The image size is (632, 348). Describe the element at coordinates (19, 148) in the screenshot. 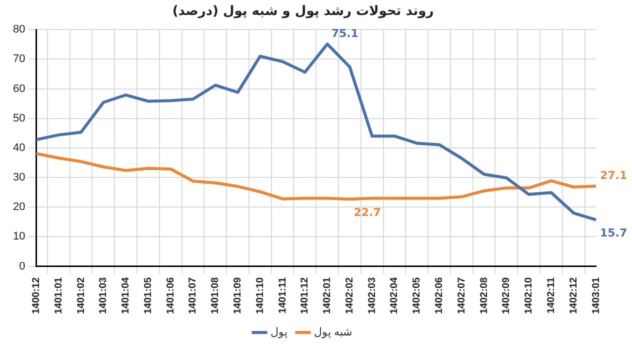

I see `y-tick-label: 40` at that location.